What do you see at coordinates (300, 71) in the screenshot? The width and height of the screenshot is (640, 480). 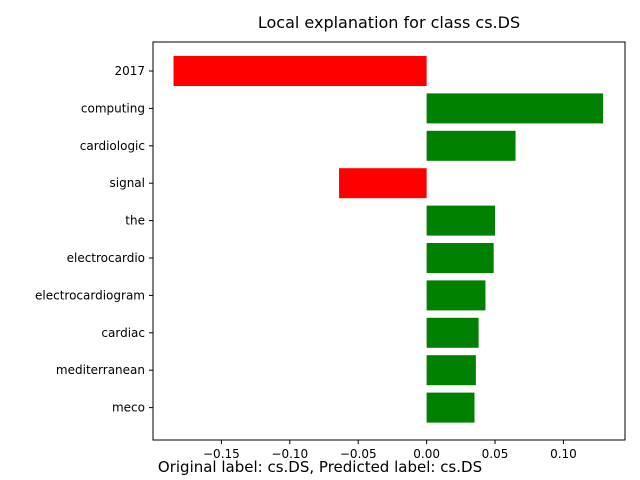 I see `bar-2017` at bounding box center [300, 71].